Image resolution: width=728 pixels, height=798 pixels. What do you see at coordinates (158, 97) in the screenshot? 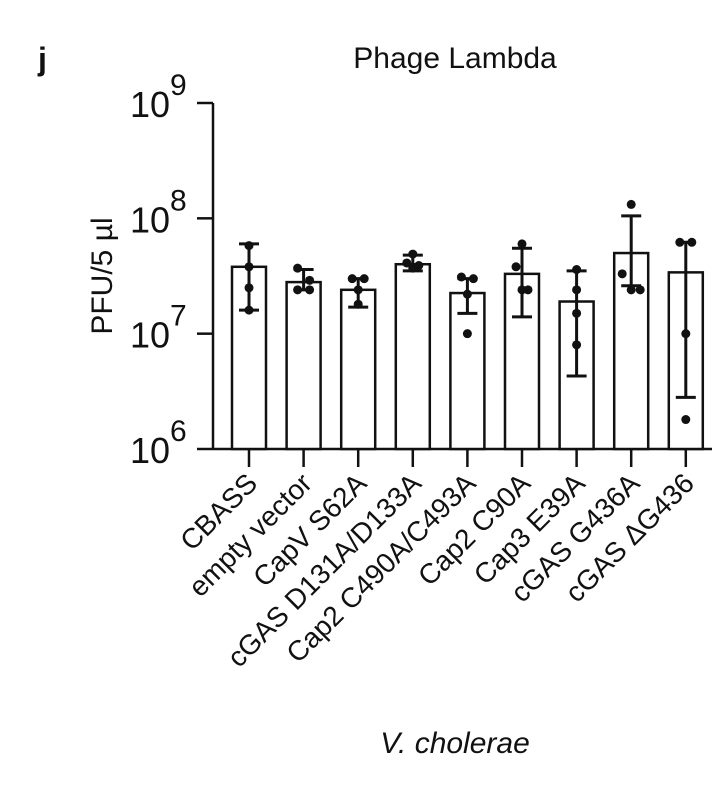
I see `y-tick-label: 10⁹` at bounding box center [158, 97].